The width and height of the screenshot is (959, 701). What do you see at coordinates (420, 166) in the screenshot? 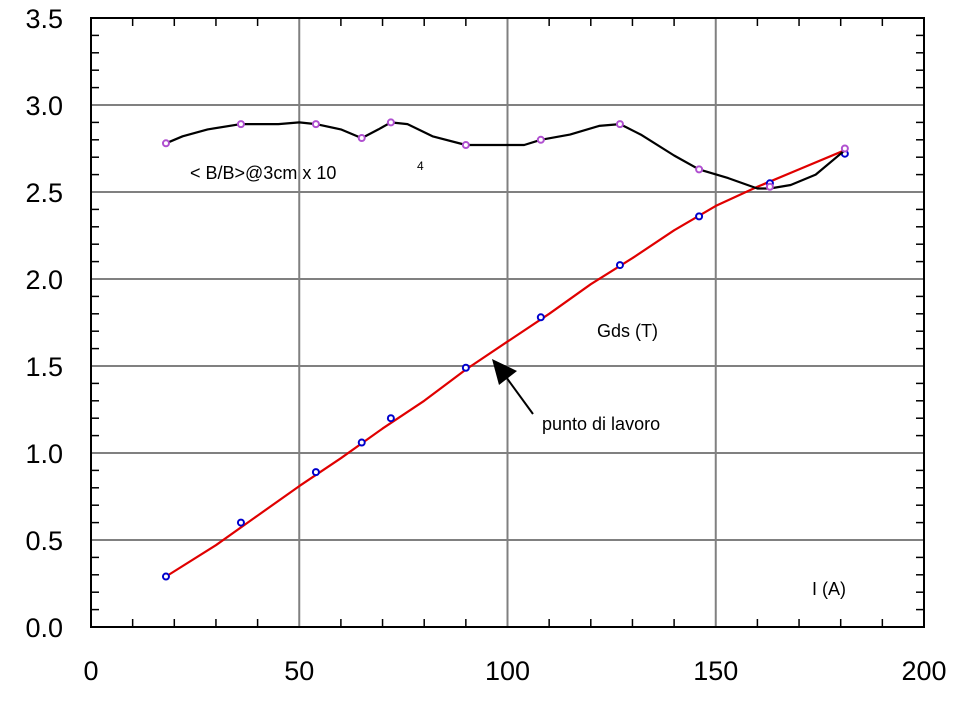
I see `ripple-label-superscript: 4` at bounding box center [420, 166].